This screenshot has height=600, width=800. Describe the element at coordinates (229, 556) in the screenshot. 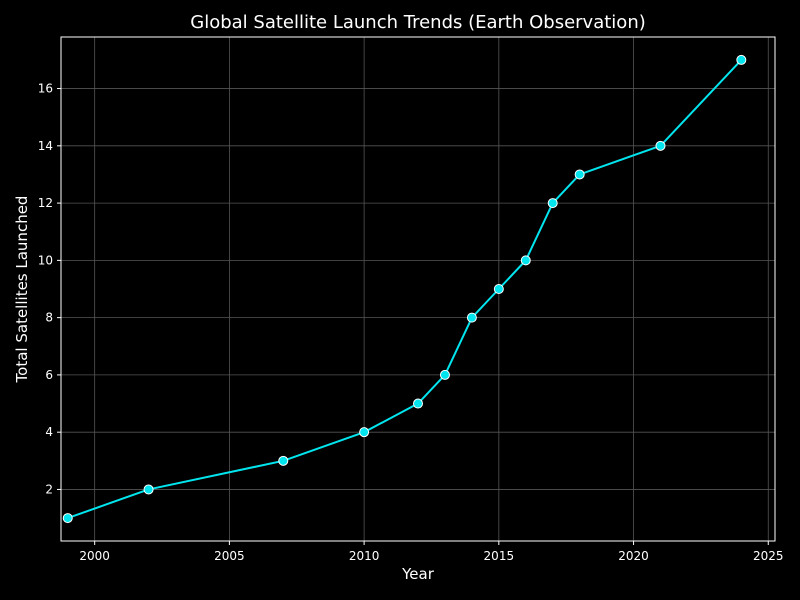

I see `x-tick-label: 2005` at that location.